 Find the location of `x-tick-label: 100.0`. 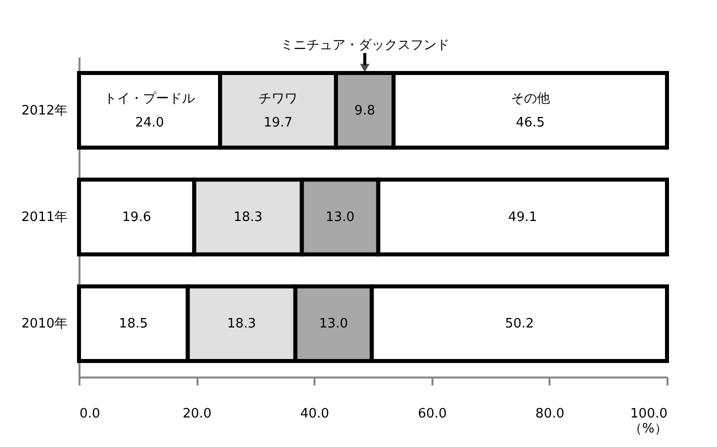

x-tick-label: 100.0 is located at coordinates (649, 414).